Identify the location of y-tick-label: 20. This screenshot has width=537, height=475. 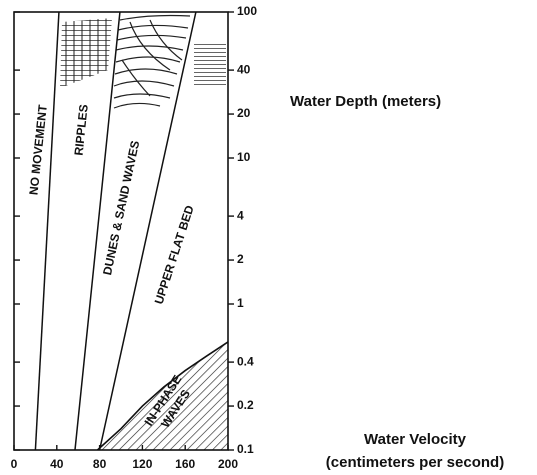
(244, 113).